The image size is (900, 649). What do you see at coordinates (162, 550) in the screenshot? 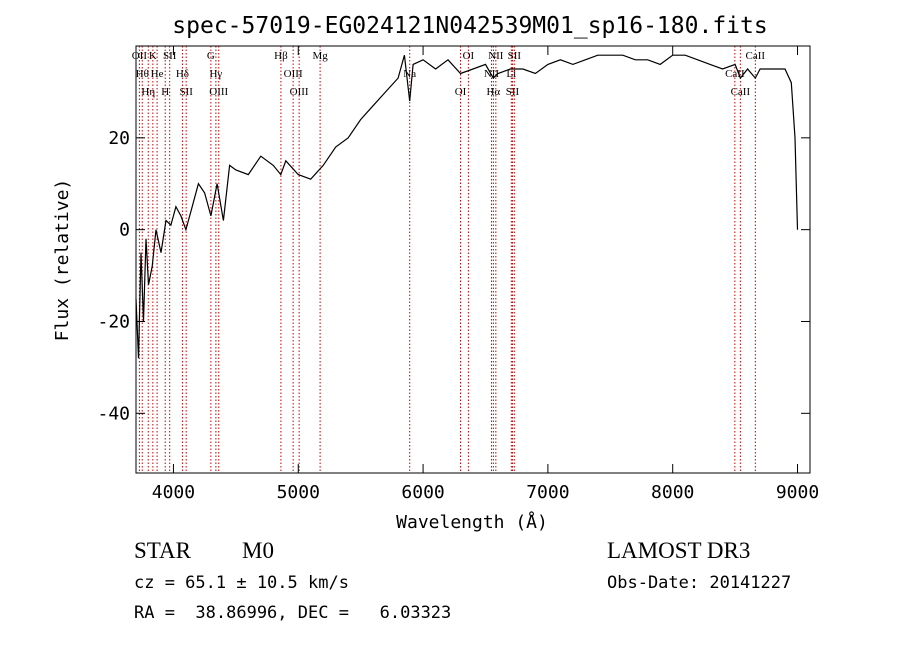
I see `object-class: STAR` at bounding box center [162, 550].